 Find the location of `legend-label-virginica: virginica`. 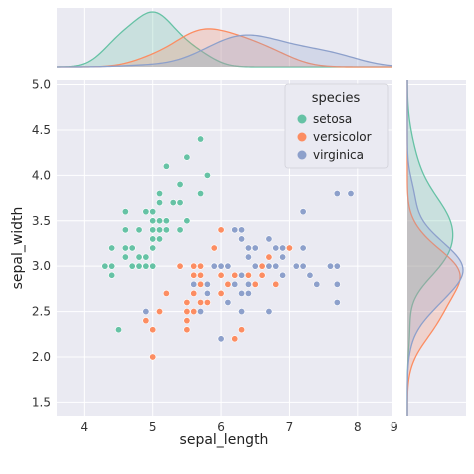

legend-label-virginica: virginica is located at coordinates (338, 155).